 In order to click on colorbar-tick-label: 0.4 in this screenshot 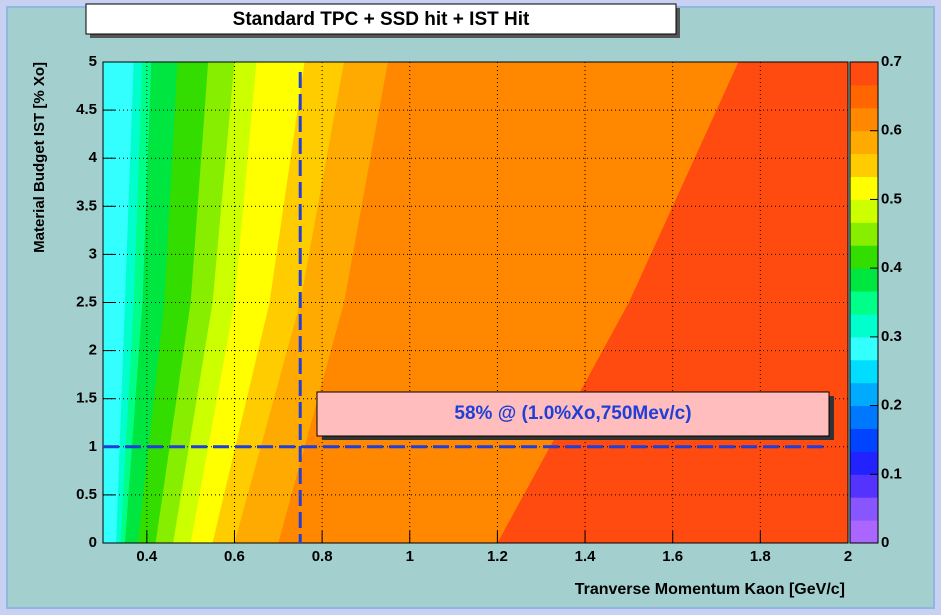, I will do `click(892, 267)`.